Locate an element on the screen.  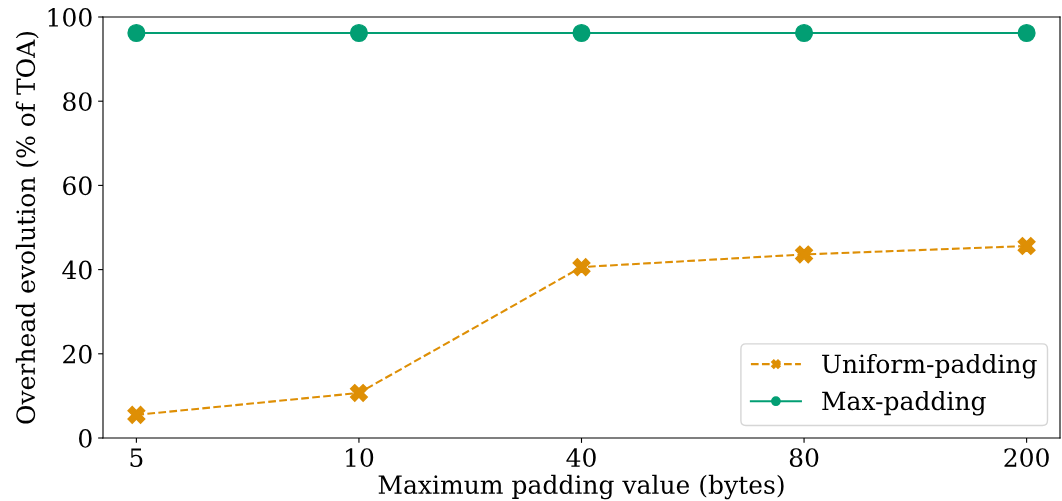
y-tick-label: 40 is located at coordinates (77, 270).